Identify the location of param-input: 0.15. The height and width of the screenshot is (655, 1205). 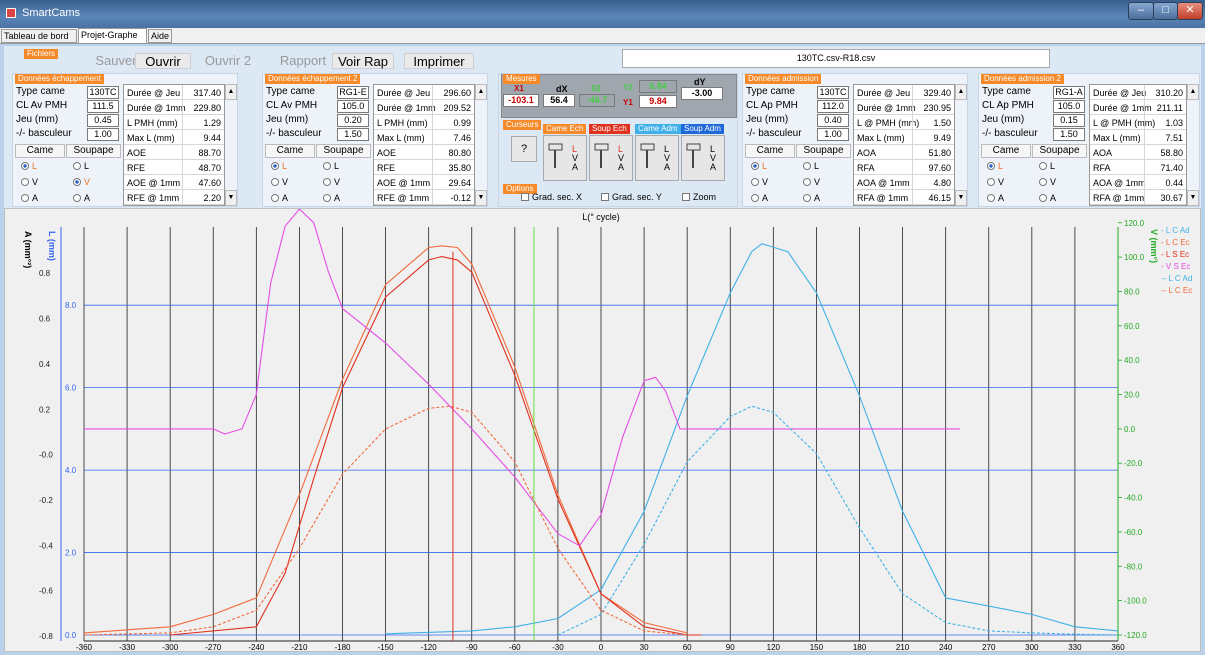
(1069, 120).